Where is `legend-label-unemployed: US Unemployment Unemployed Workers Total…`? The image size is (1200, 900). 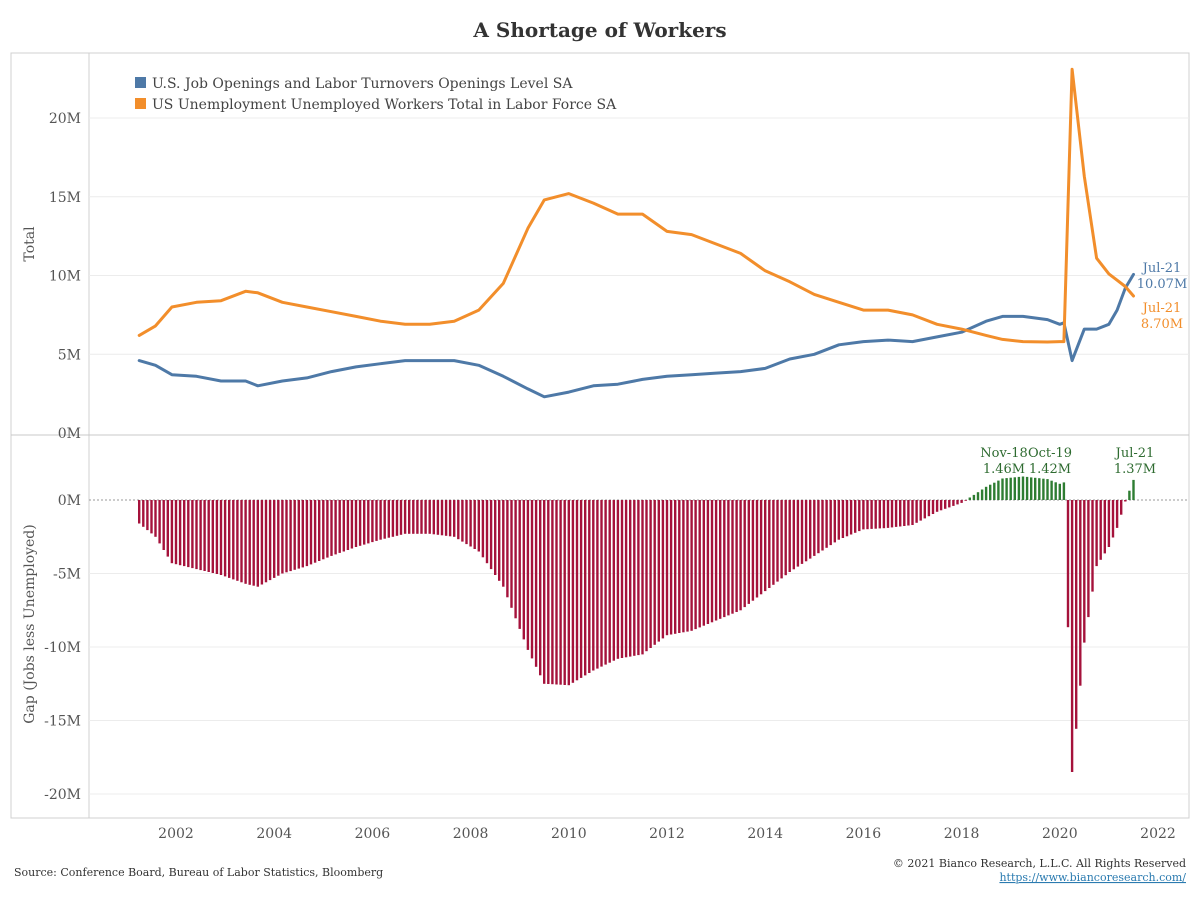 legend-label-unemployed: US Unemployment Unemployed Workers Total… is located at coordinates (384, 105).